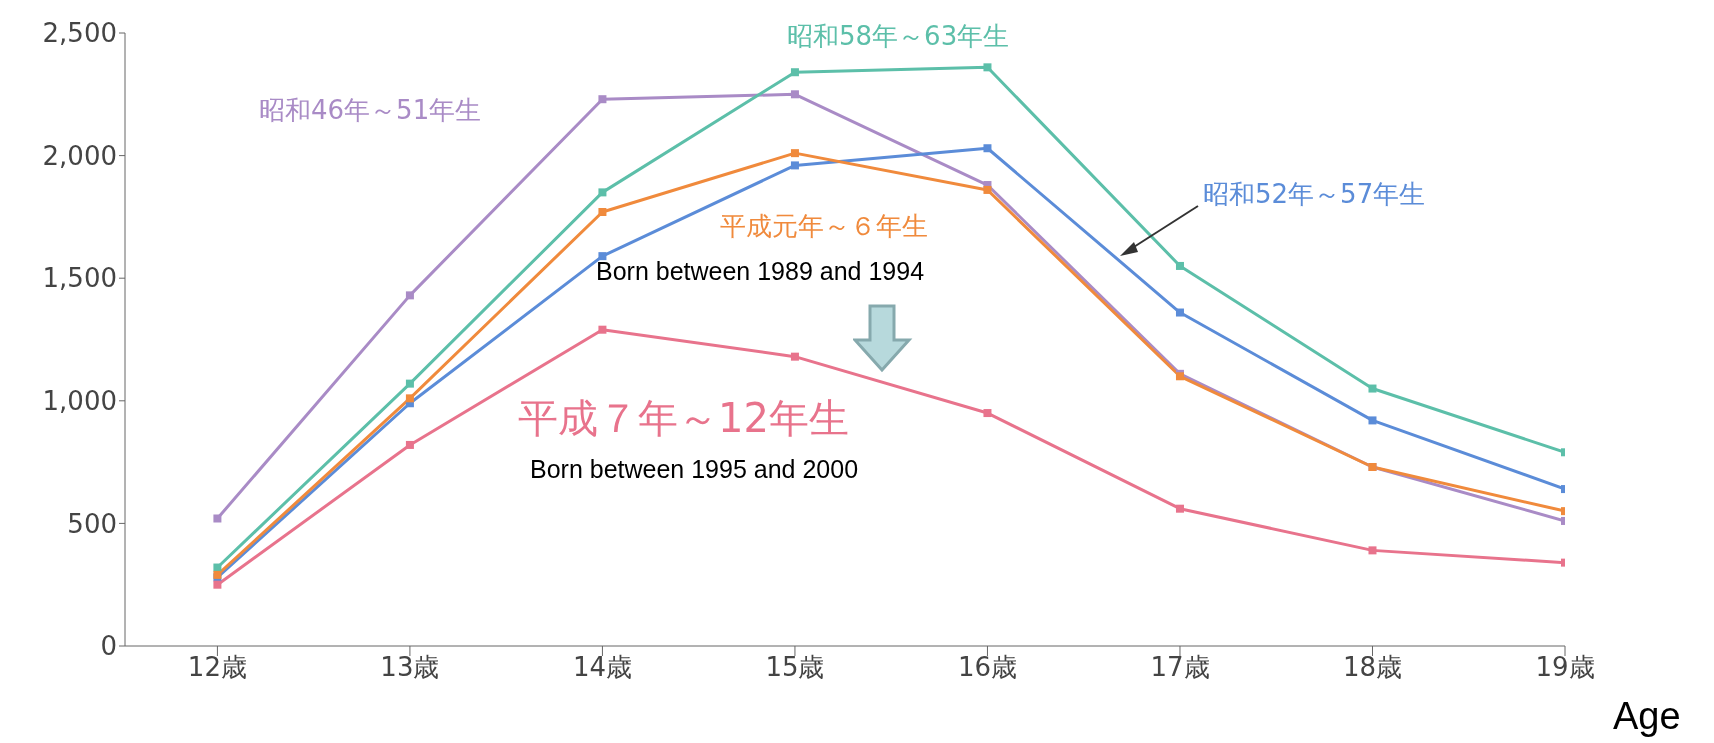 This screenshot has height=743, width=1714. What do you see at coordinates (92, 523) in the screenshot?
I see `y-tick-label: 500` at bounding box center [92, 523].